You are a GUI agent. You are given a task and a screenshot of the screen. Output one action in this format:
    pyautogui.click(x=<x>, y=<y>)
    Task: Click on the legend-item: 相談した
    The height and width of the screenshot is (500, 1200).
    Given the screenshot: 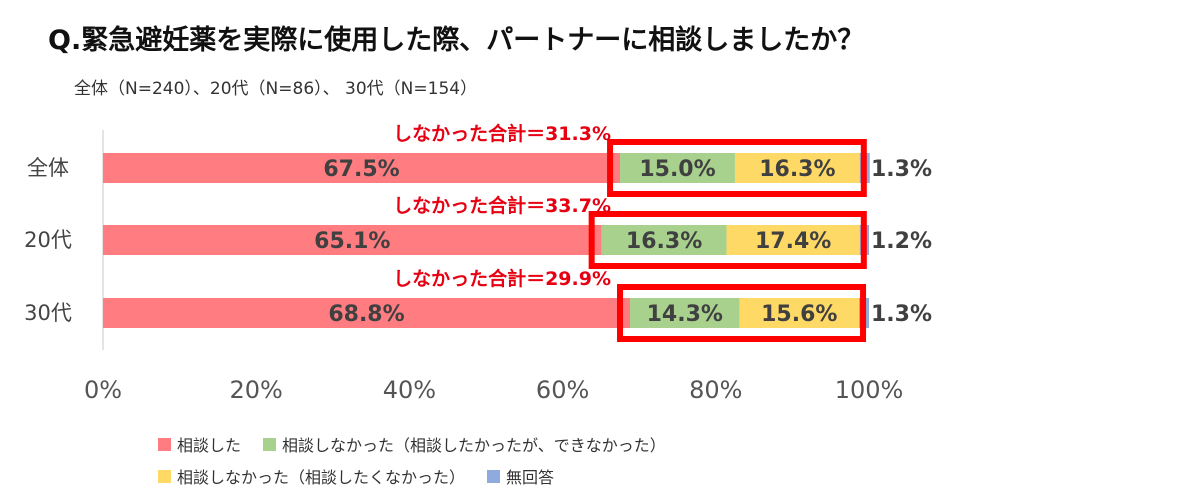 What is the action you would take?
    pyautogui.click(x=199, y=444)
    